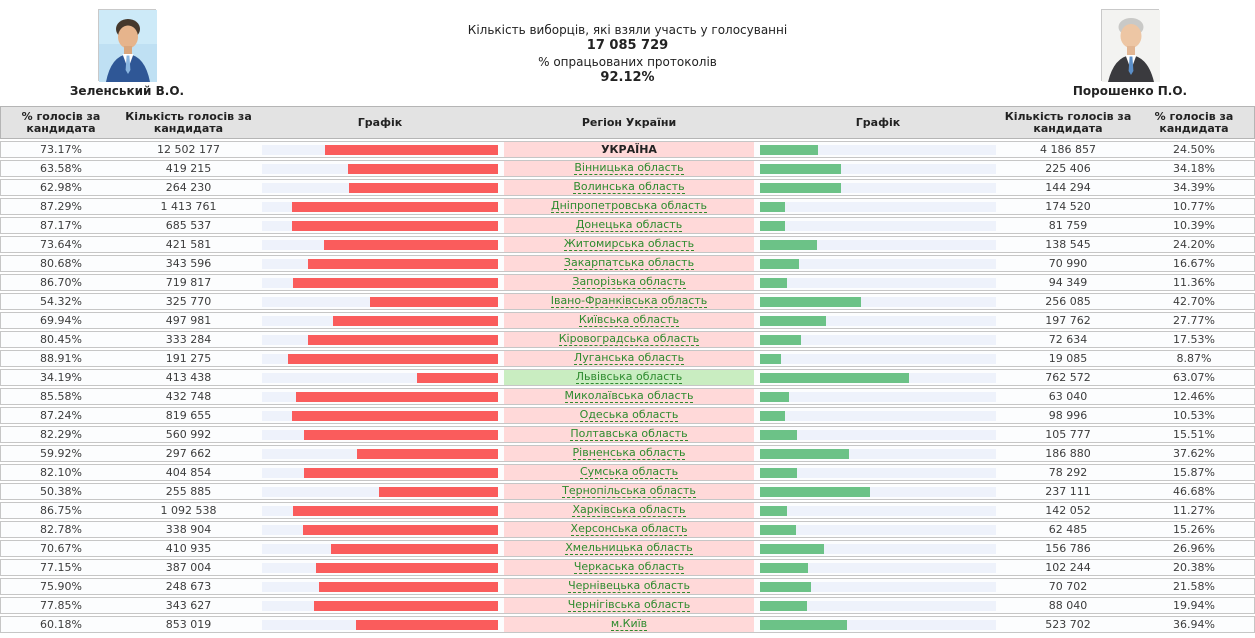  I want to click on region-cell: УКРАЇНА, so click(629, 149).